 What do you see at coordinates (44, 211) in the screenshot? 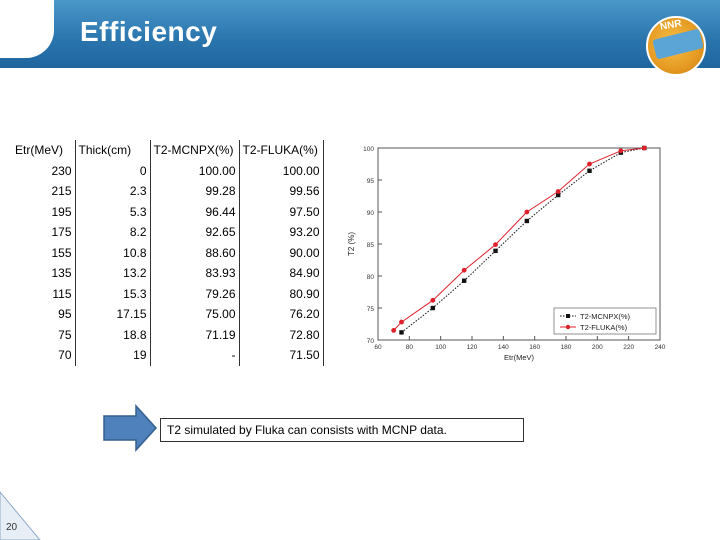
I see `cell-etr: 195` at bounding box center [44, 211].